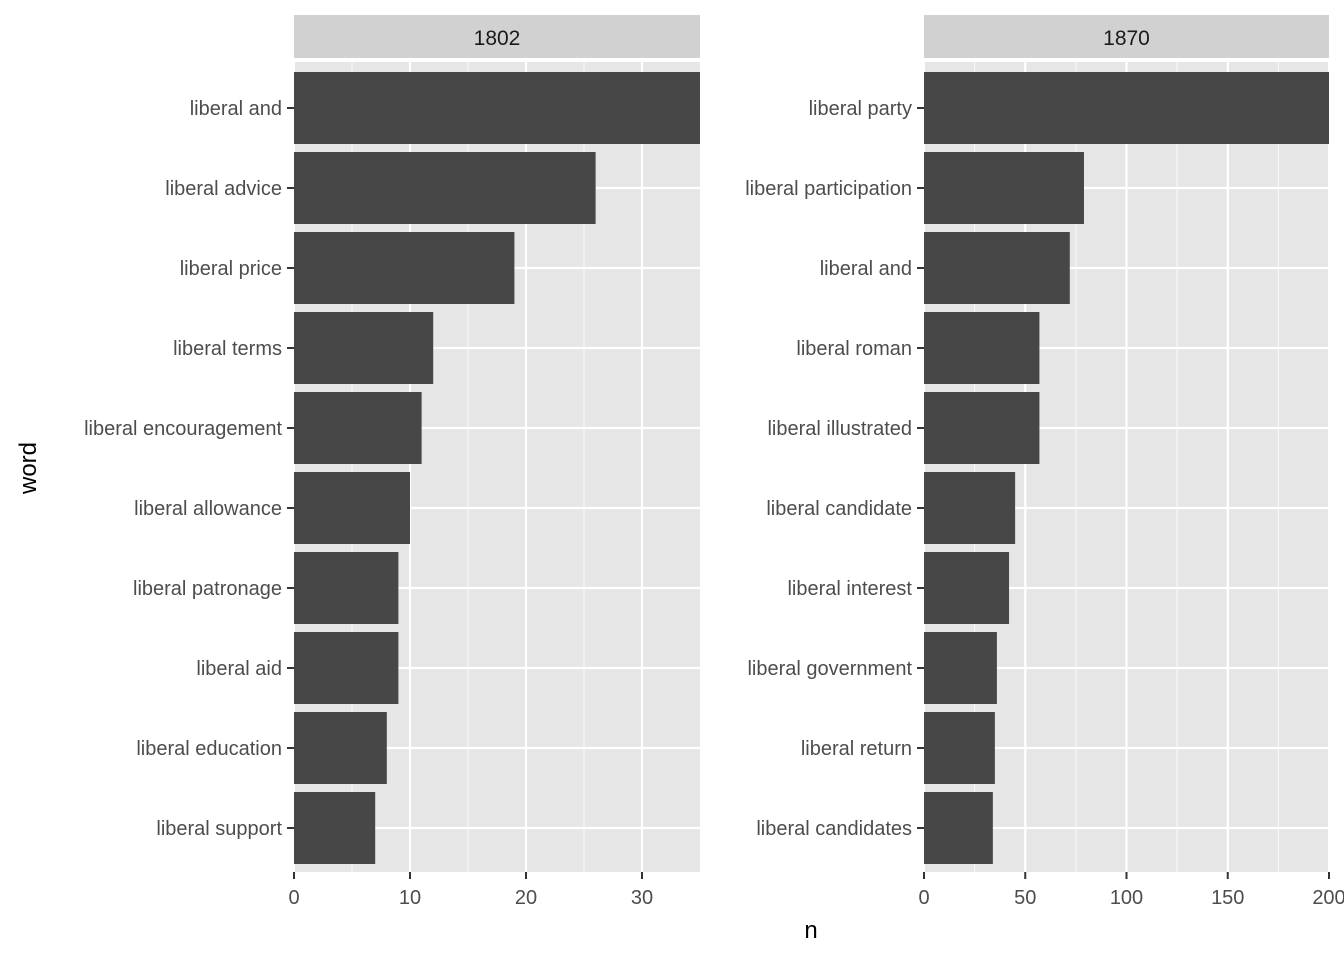 The image size is (1344, 960). Describe the element at coordinates (209, 749) in the screenshot. I see `y-tick-label: liberal education` at that location.